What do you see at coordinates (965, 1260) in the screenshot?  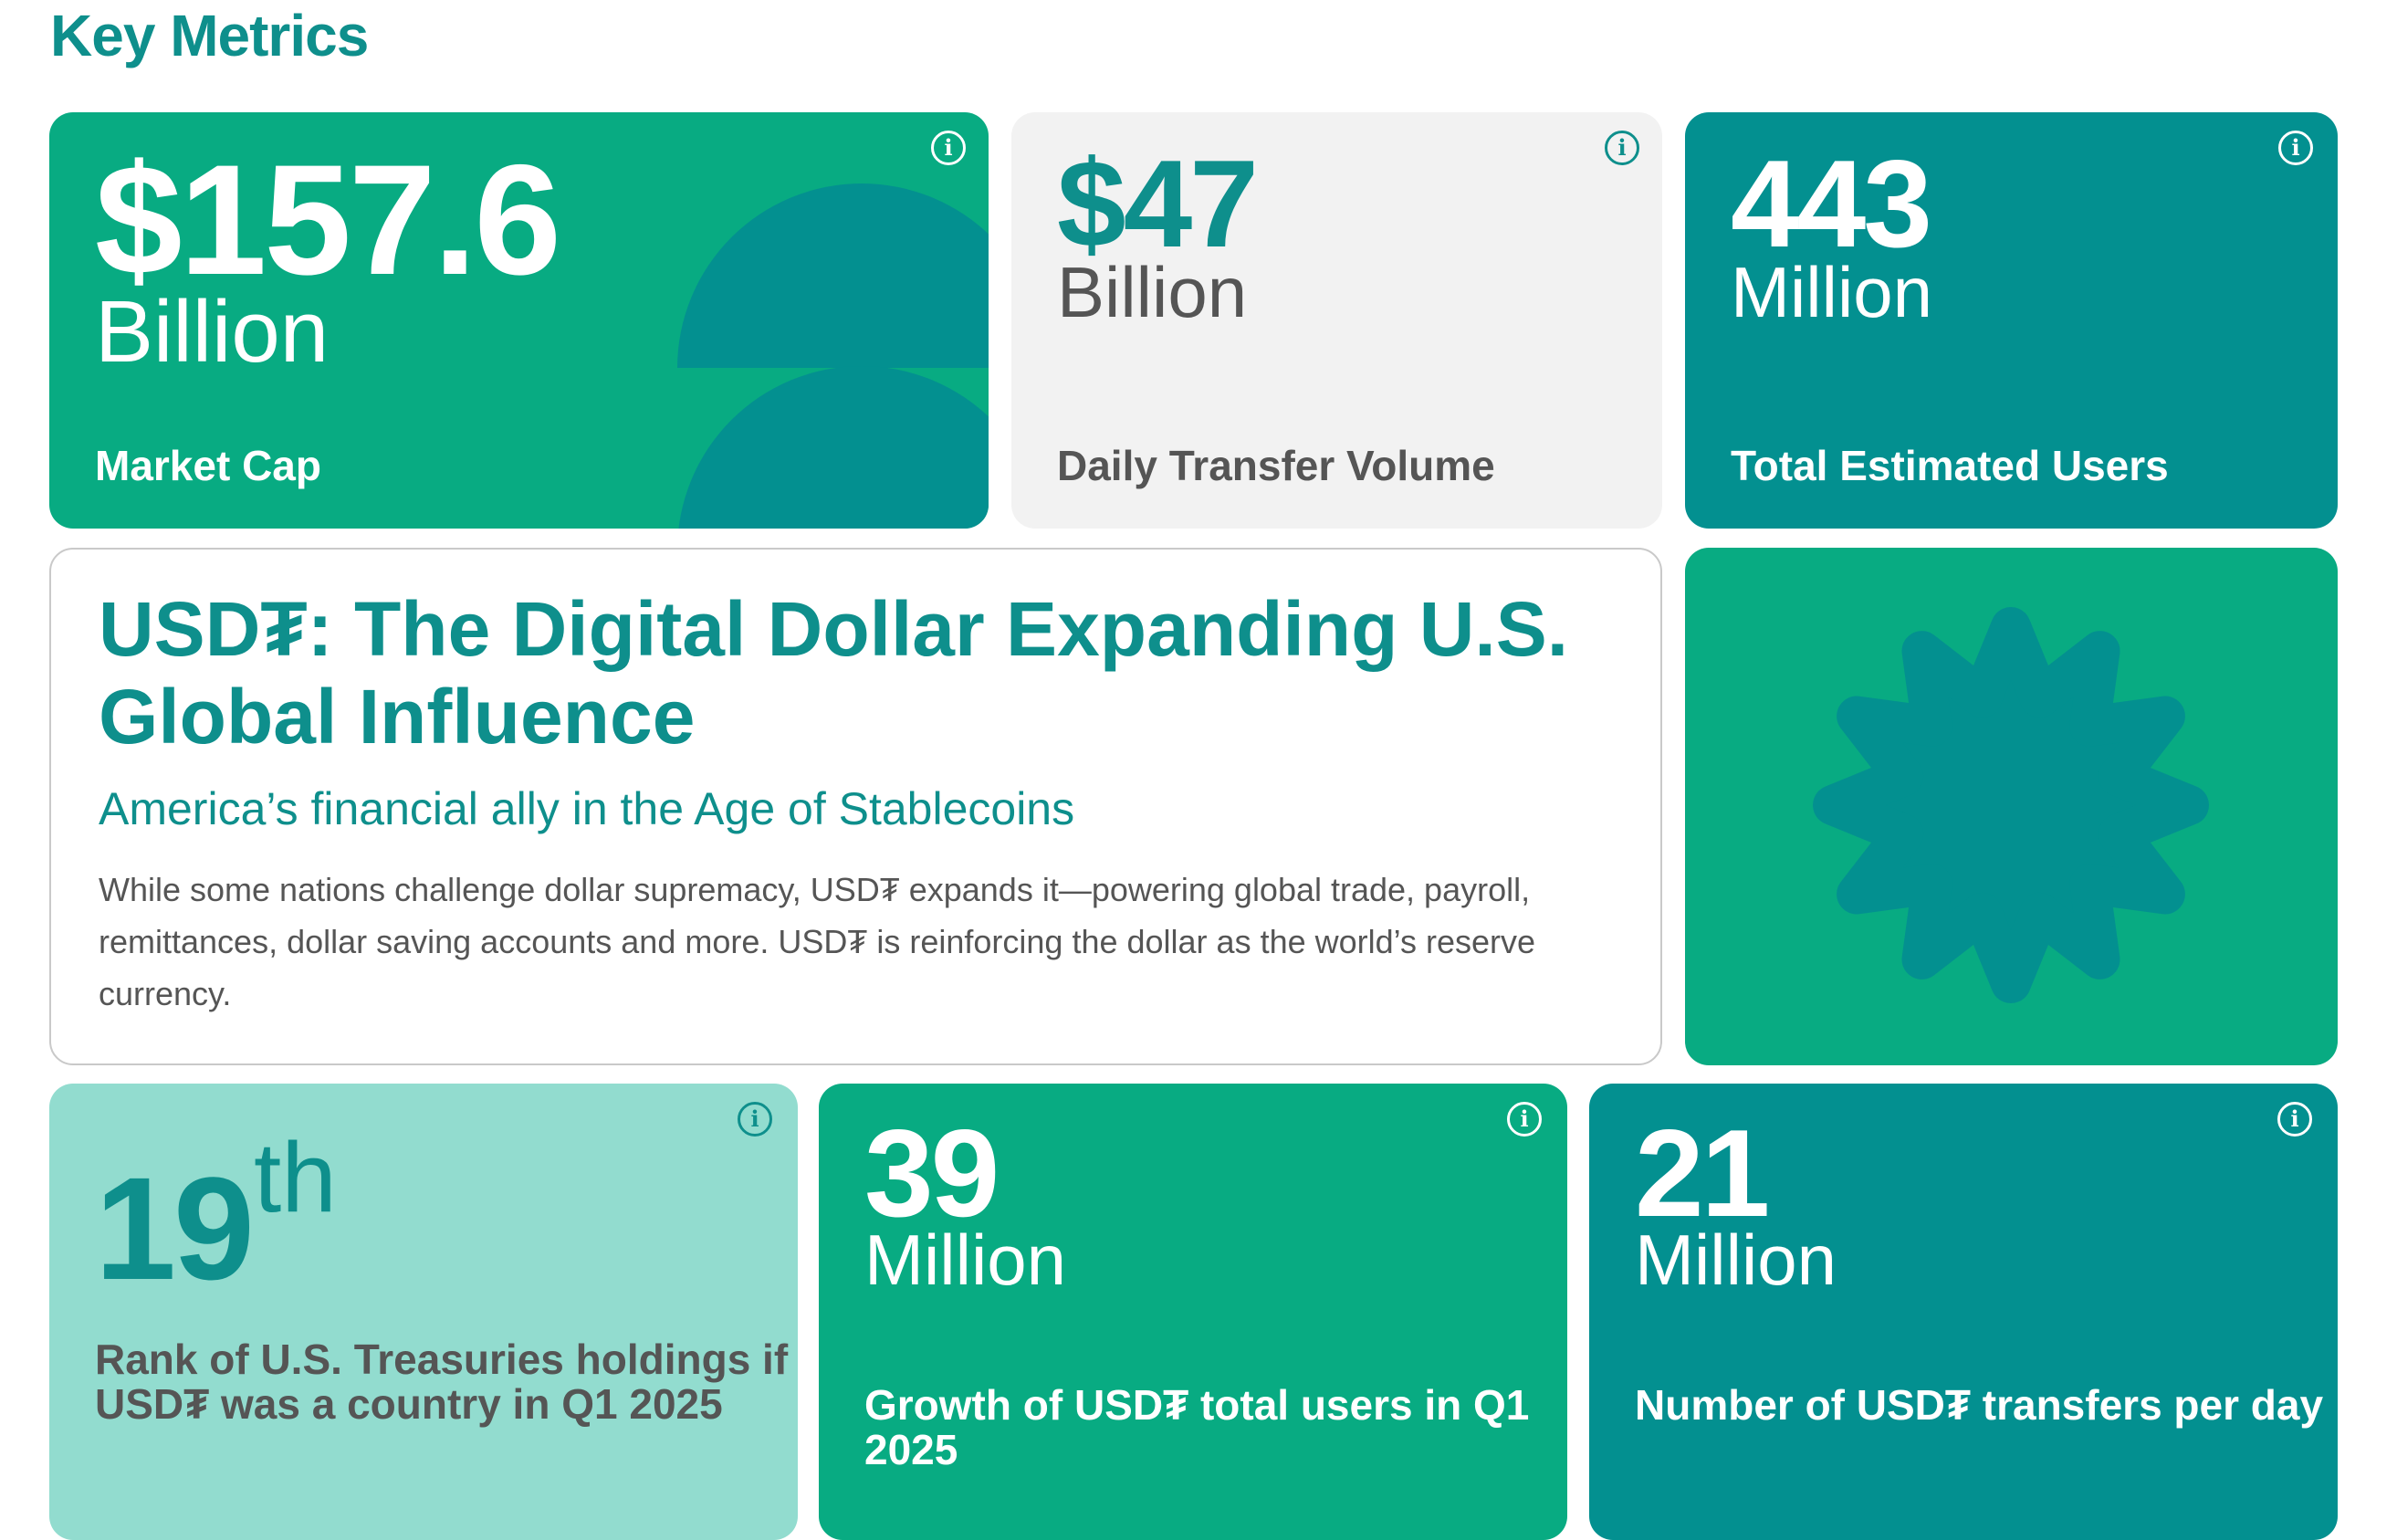 I see `user-growth-unit: Million` at bounding box center [965, 1260].